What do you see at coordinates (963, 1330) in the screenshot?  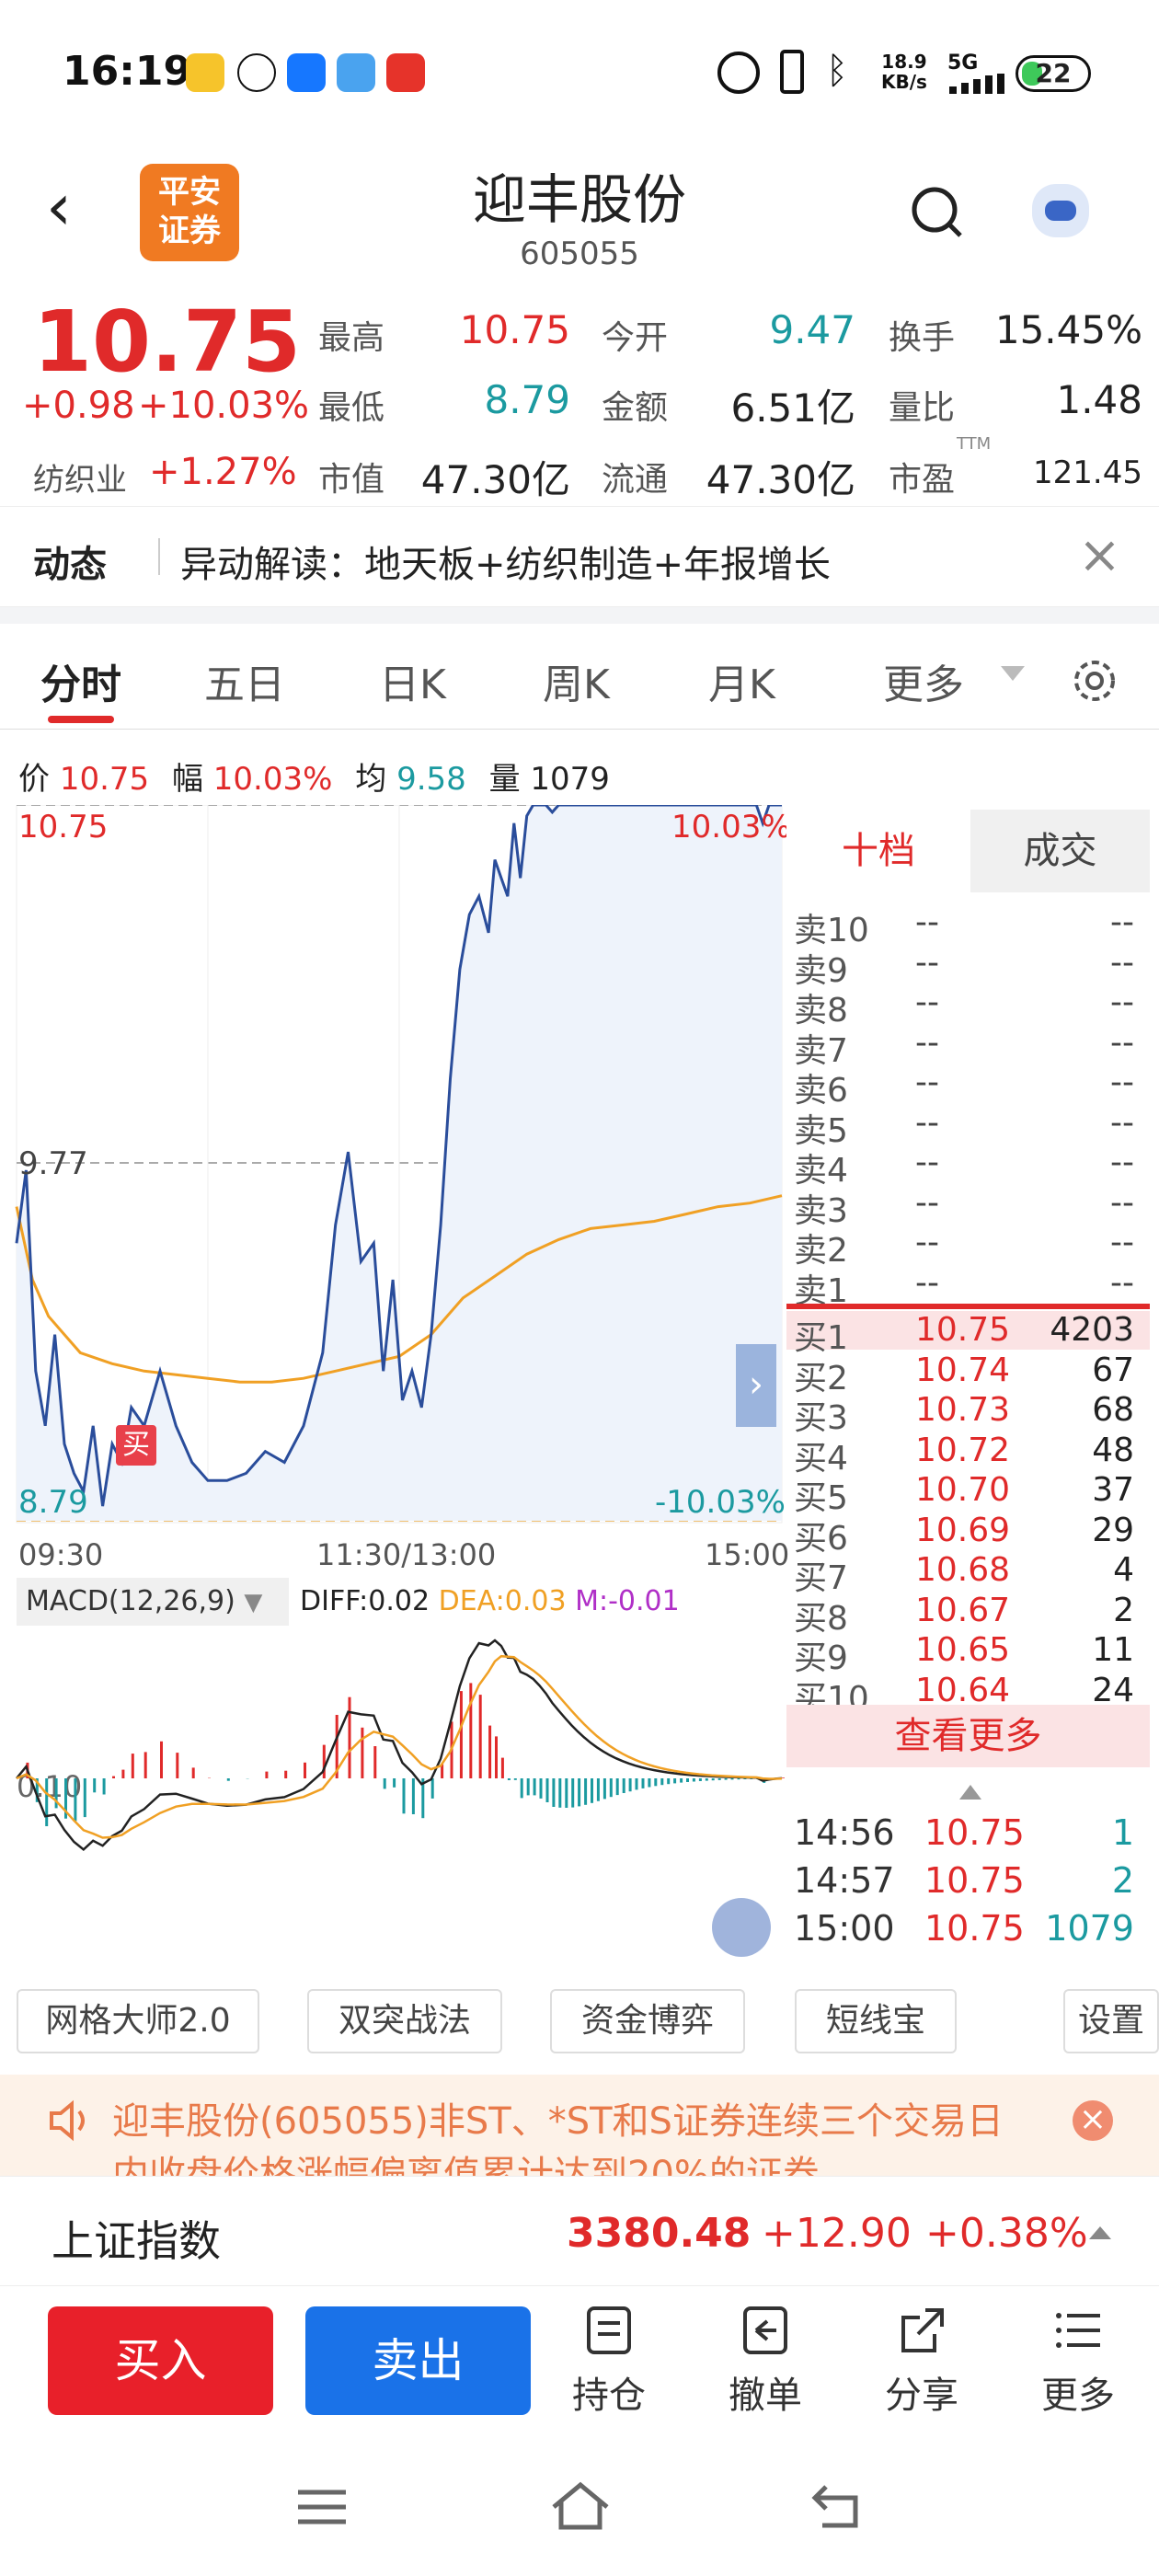 I see `buy-level-price: 10.75` at bounding box center [963, 1330].